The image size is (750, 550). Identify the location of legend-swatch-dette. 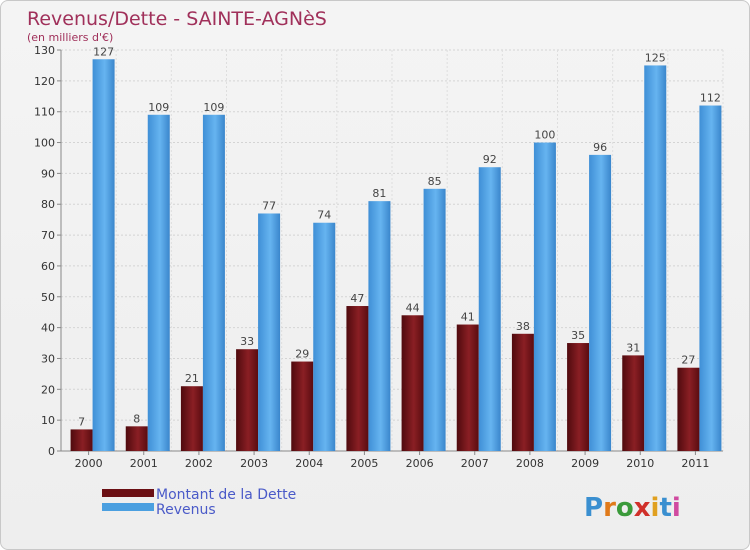
(128, 493).